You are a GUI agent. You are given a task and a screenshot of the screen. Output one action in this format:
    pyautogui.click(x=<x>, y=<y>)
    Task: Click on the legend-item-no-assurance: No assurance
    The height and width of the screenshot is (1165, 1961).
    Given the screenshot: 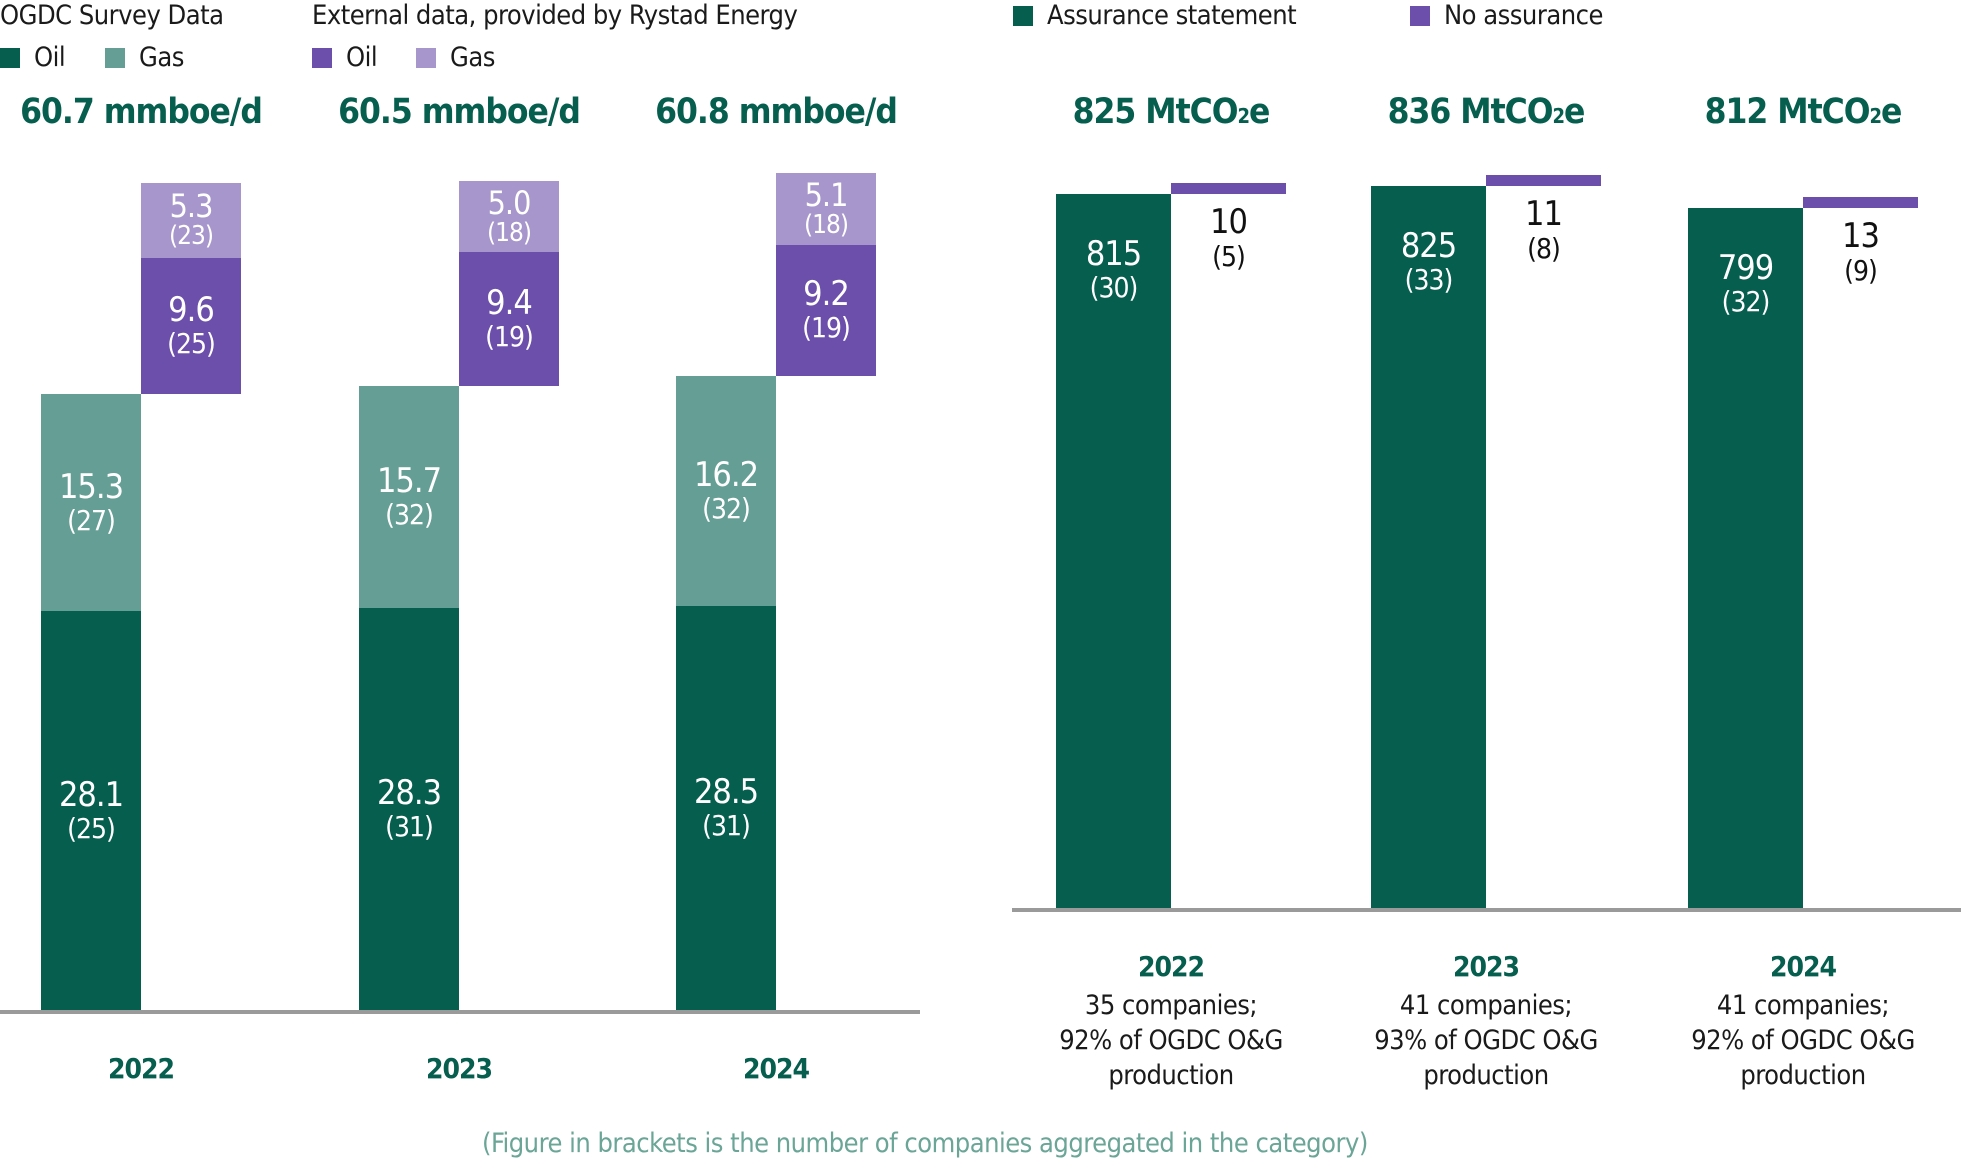 What is the action you would take?
    pyautogui.click(x=1506, y=15)
    